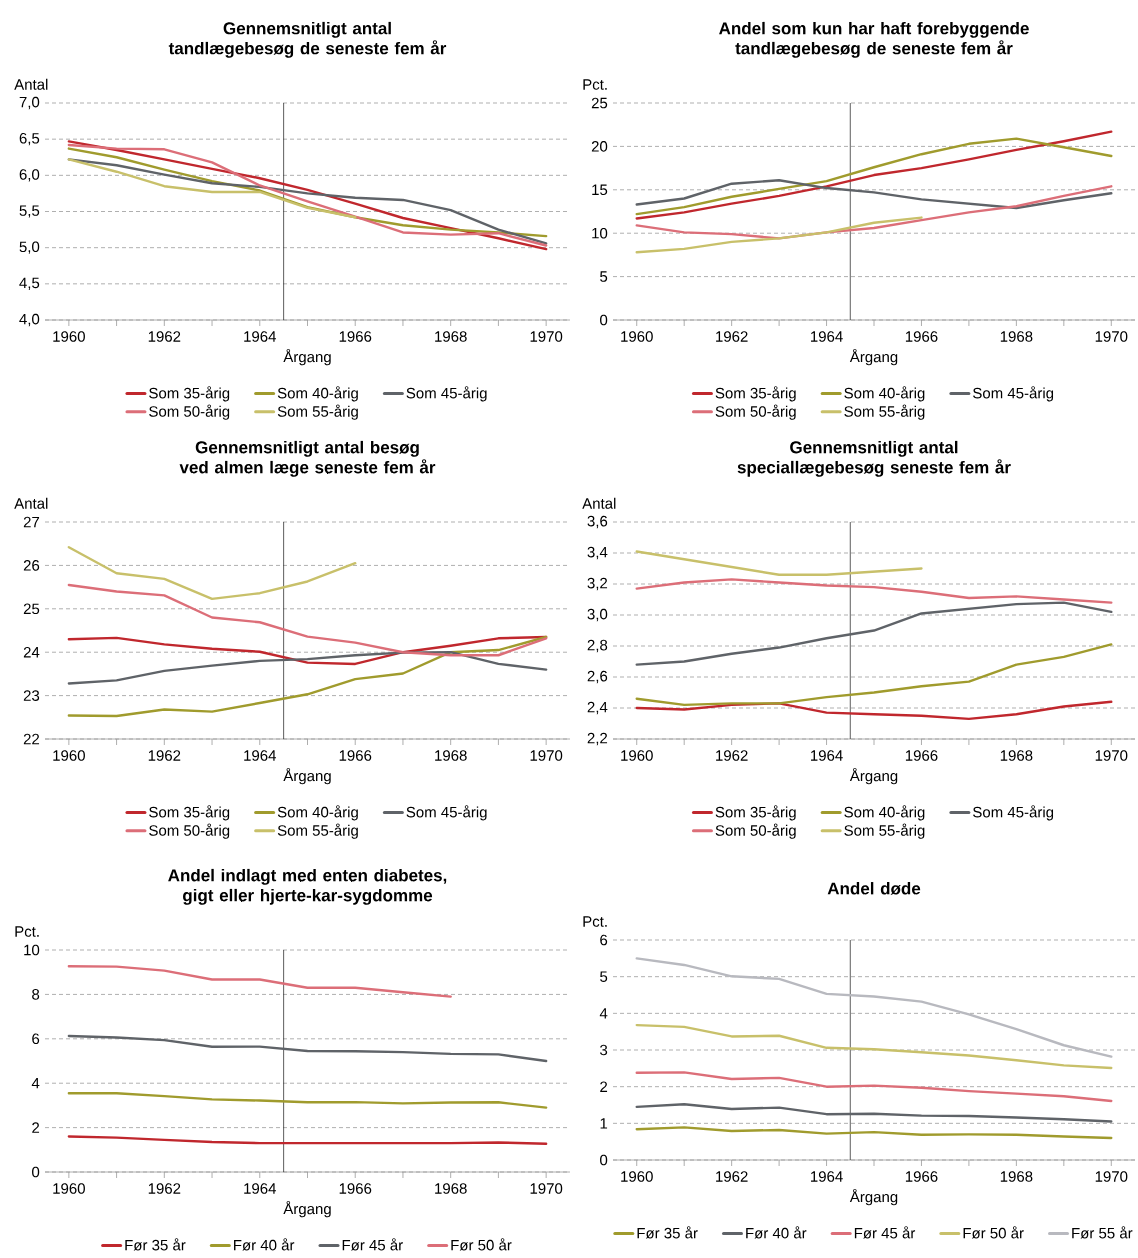 This screenshot has width=1138, height=1258. I want to click on y-tick-label: 23, so click(31, 695).